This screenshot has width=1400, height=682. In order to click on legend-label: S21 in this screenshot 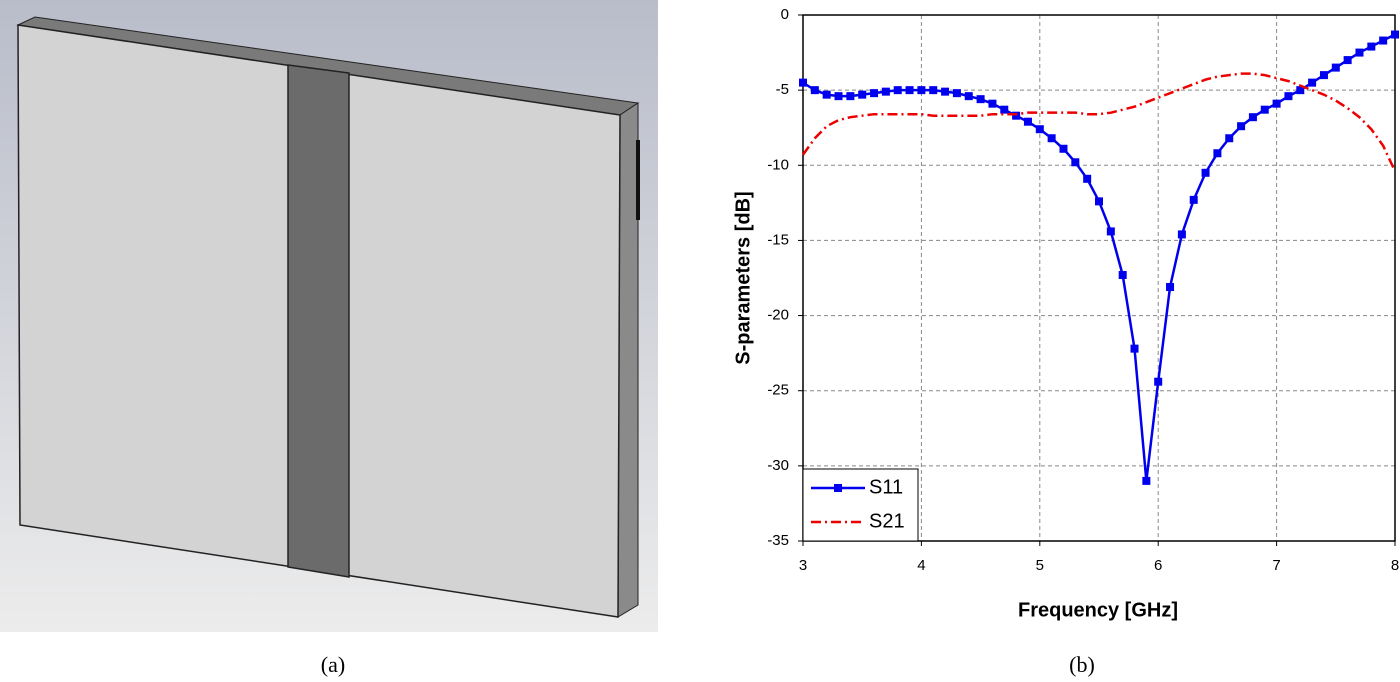, I will do `click(887, 521)`.